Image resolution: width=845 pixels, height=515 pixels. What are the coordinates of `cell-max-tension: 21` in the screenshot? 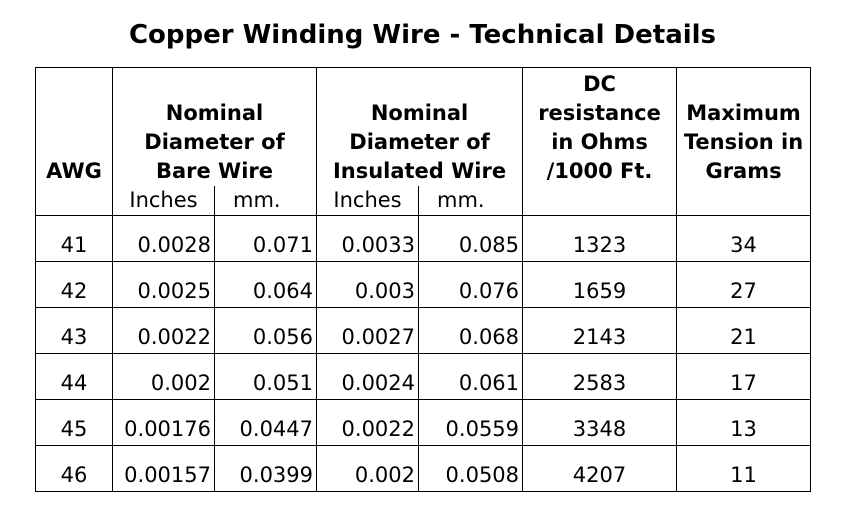 It's located at (744, 330).